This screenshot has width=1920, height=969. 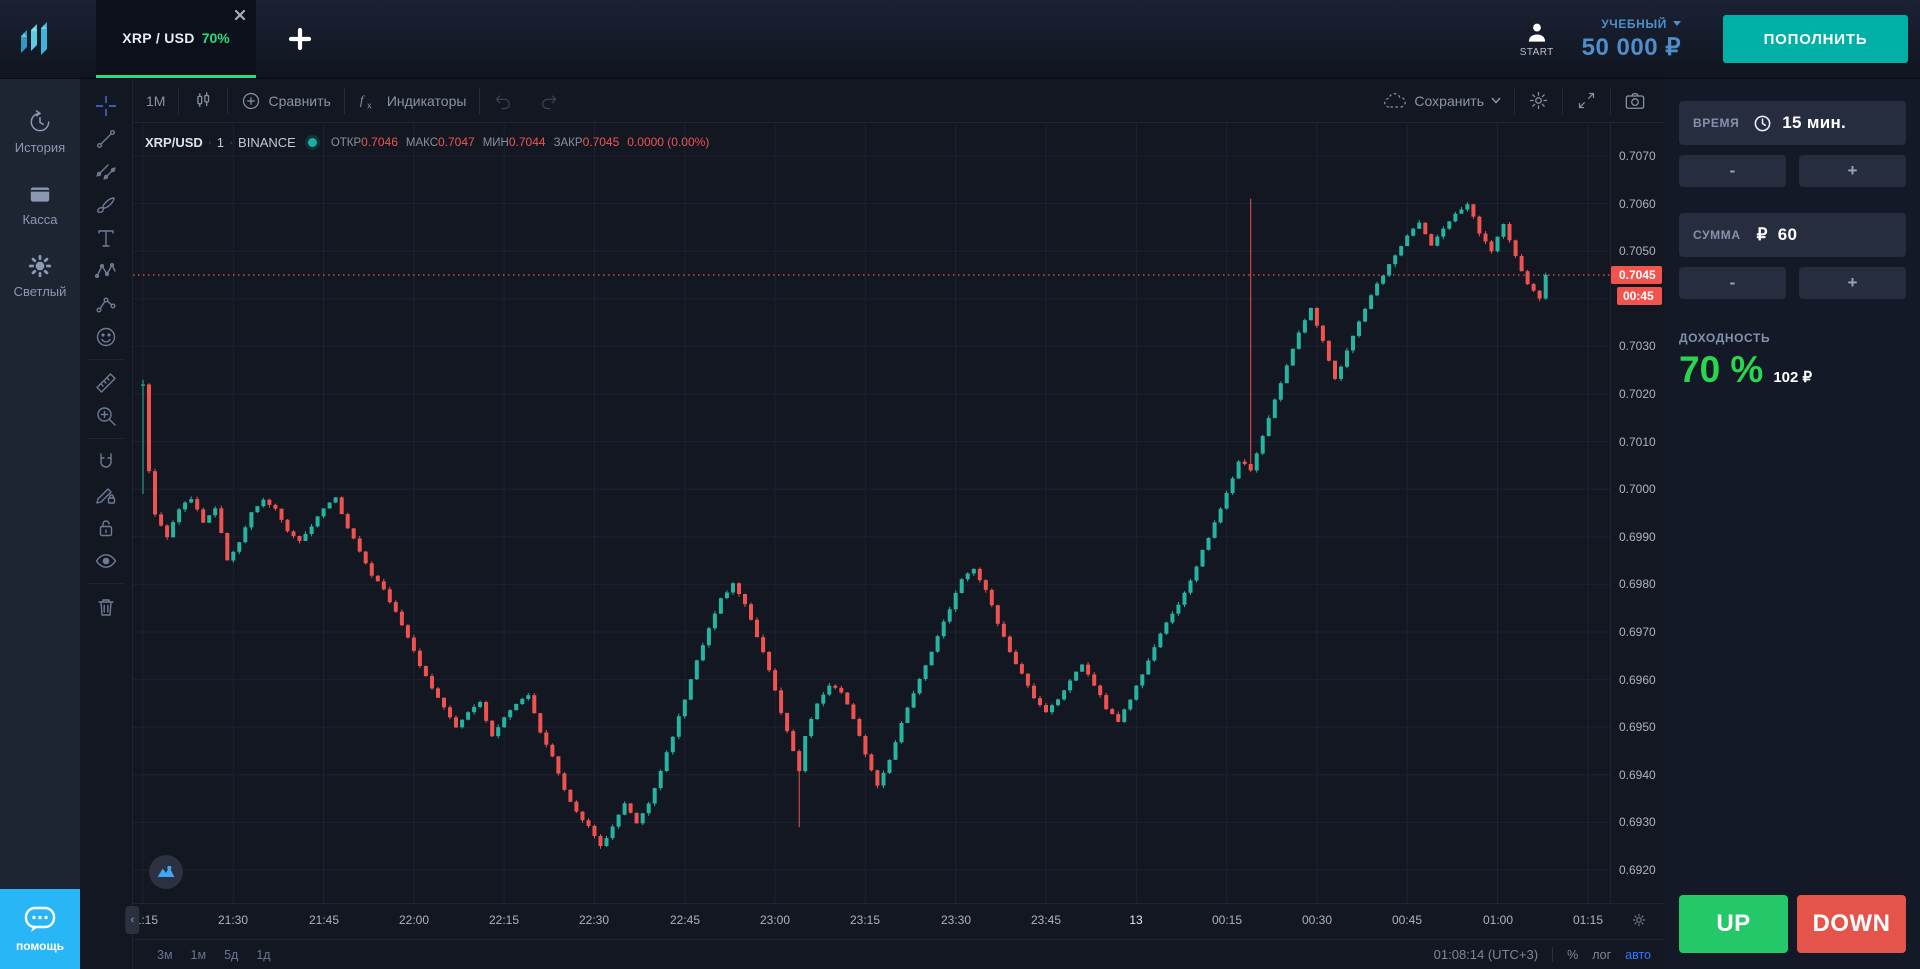 What do you see at coordinates (1814, 122) in the screenshot?
I see `time-field-value: 15 мин.` at bounding box center [1814, 122].